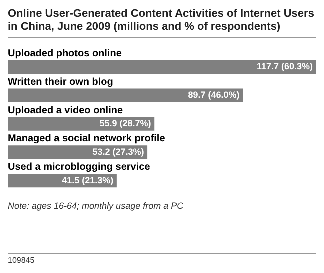 The width and height of the screenshot is (324, 273). I want to click on data-label: 53.2 (27.3%), so click(118, 151).